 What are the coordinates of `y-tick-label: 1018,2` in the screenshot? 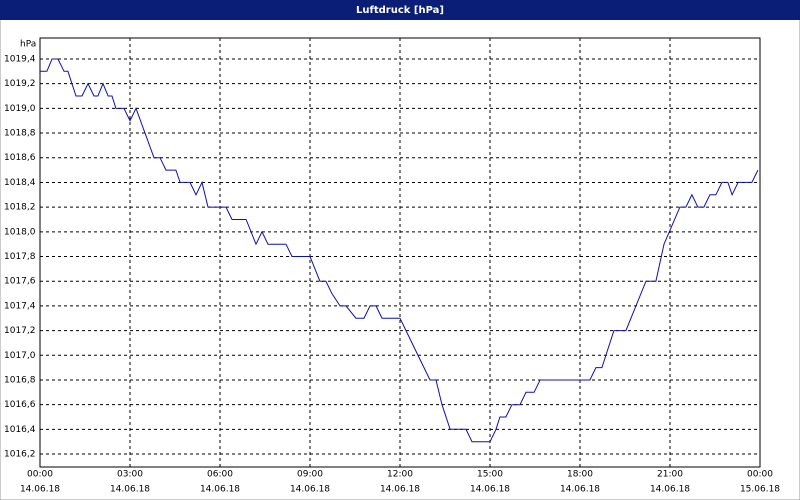 It's located at (20, 208).